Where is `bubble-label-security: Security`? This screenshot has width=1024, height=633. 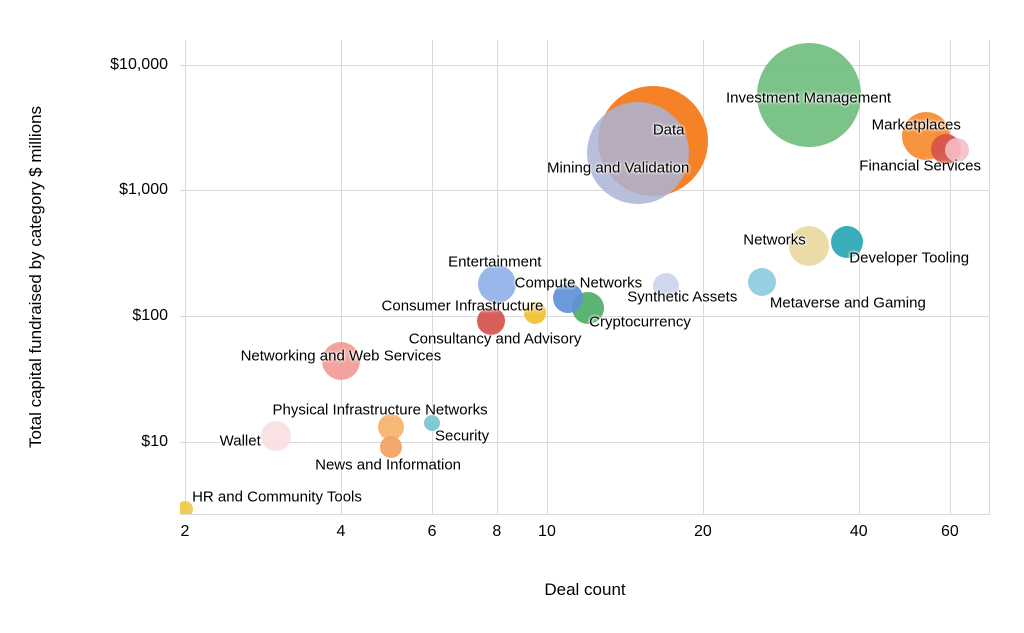 bubble-label-security: Security is located at coordinates (462, 436).